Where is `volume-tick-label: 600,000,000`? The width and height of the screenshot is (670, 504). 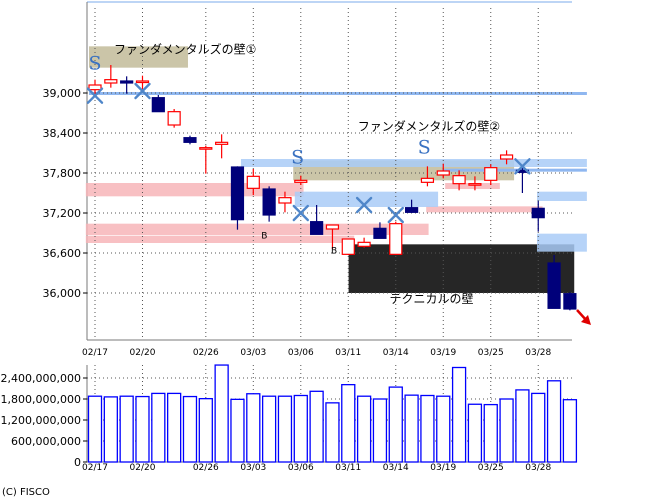 volume-tick-label: 600,000,000 is located at coordinates (46, 441).